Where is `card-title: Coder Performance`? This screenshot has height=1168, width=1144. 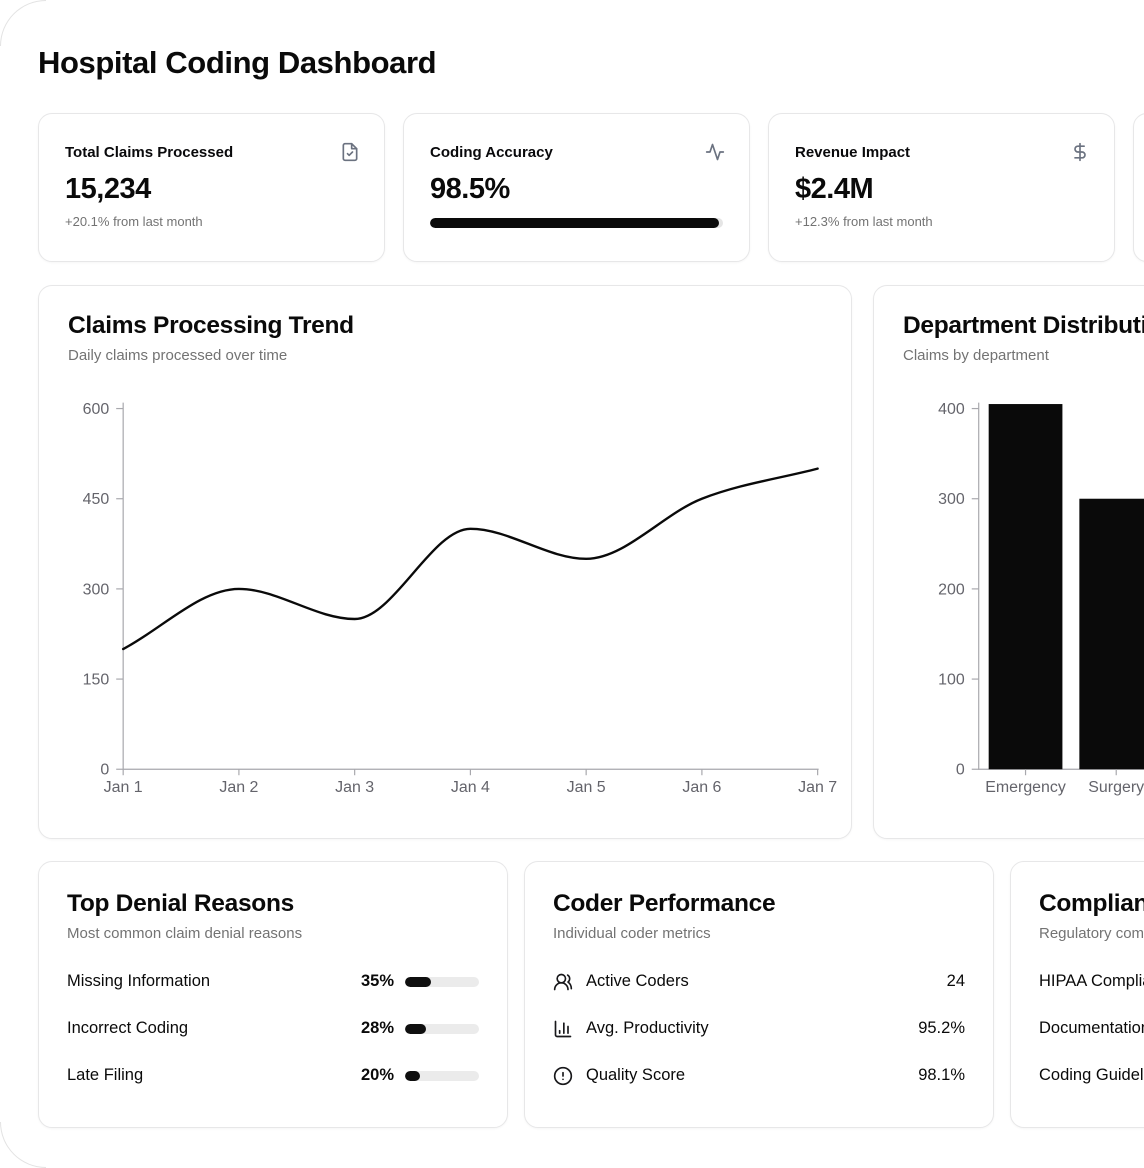
card-title: Coder Performance is located at coordinates (664, 903).